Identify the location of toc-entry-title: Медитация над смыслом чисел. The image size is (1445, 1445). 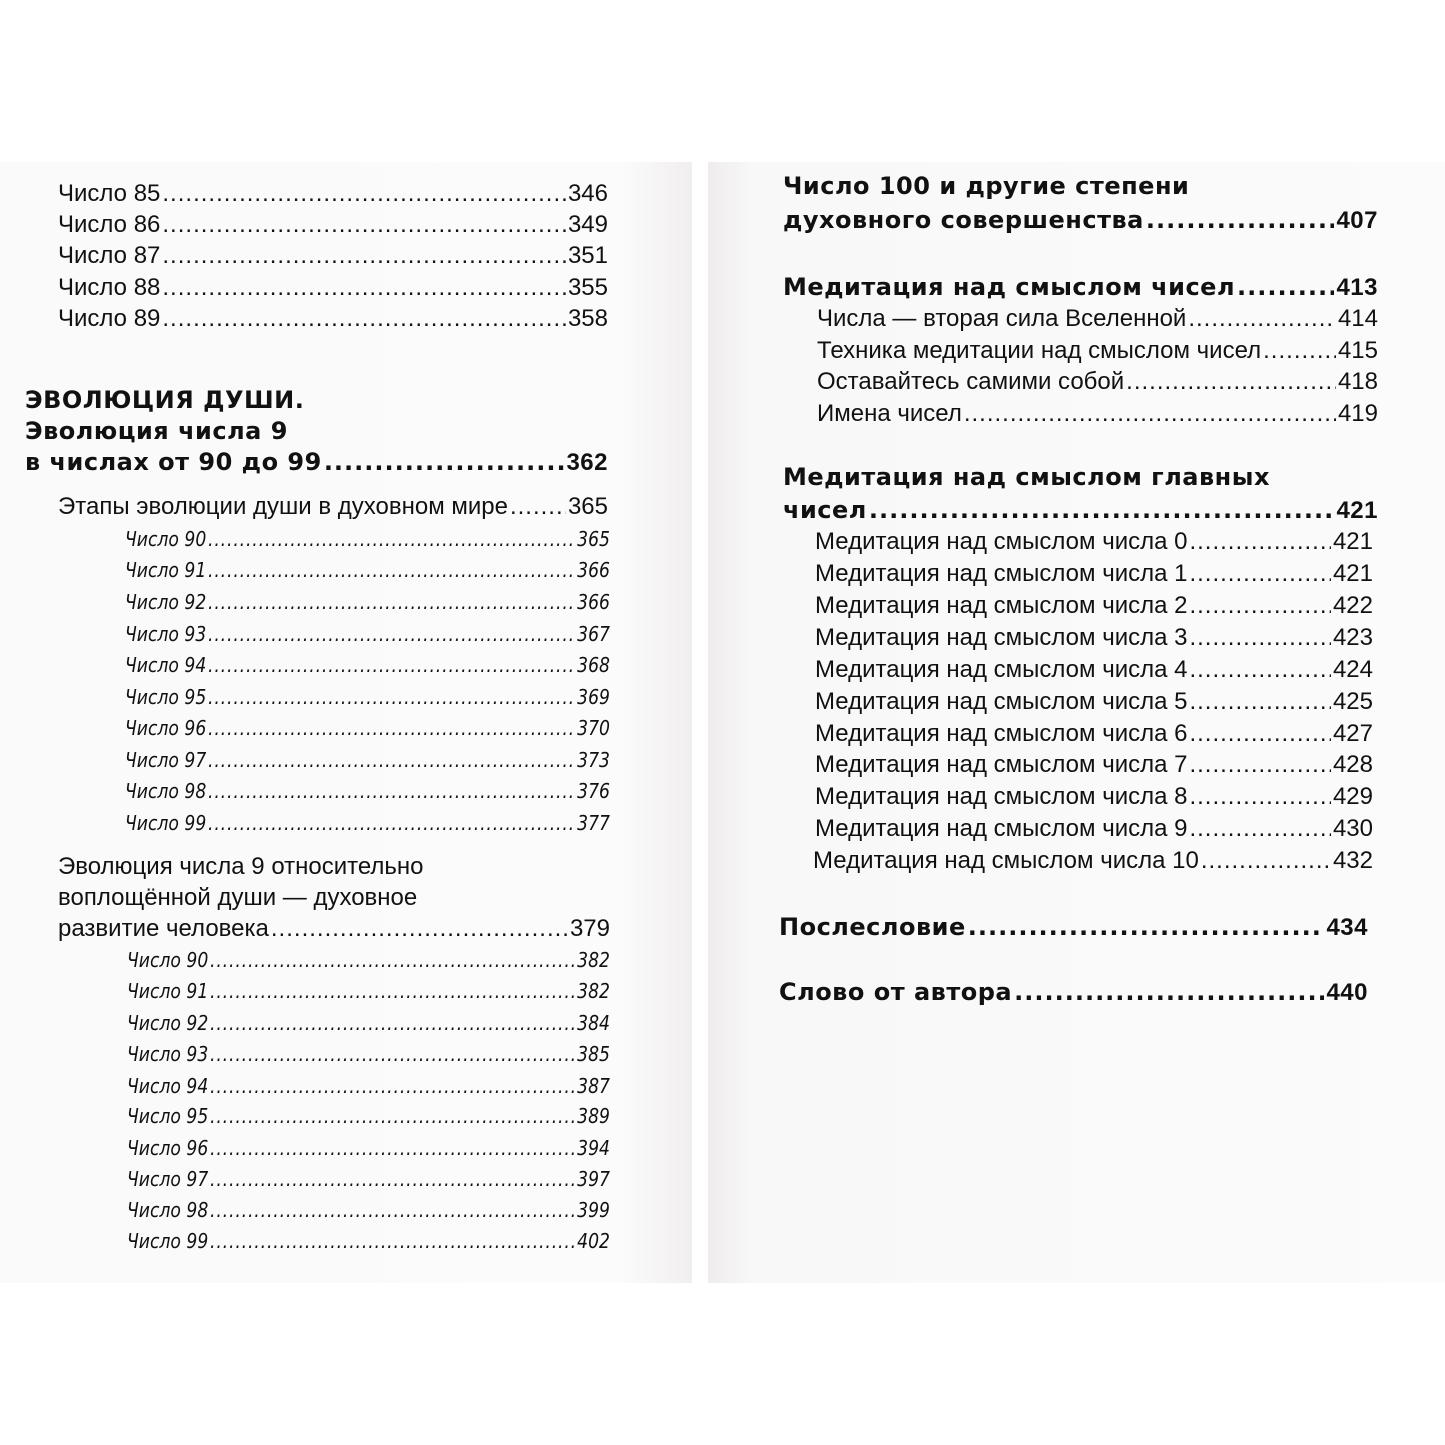
(1009, 287).